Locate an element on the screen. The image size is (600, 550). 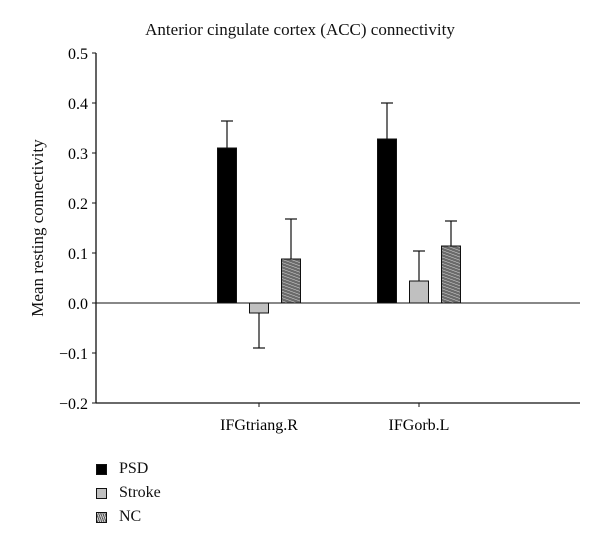
y-tick-label: 0.1 is located at coordinates (78, 254).